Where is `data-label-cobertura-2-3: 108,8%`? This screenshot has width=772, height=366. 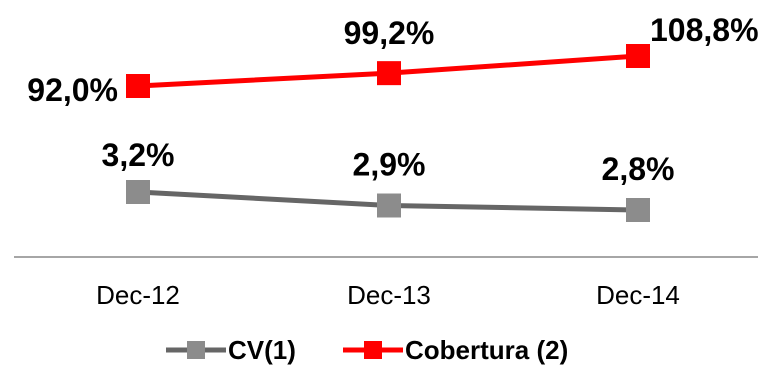
data-label-cobertura-2-3: 108,8% is located at coordinates (704, 30).